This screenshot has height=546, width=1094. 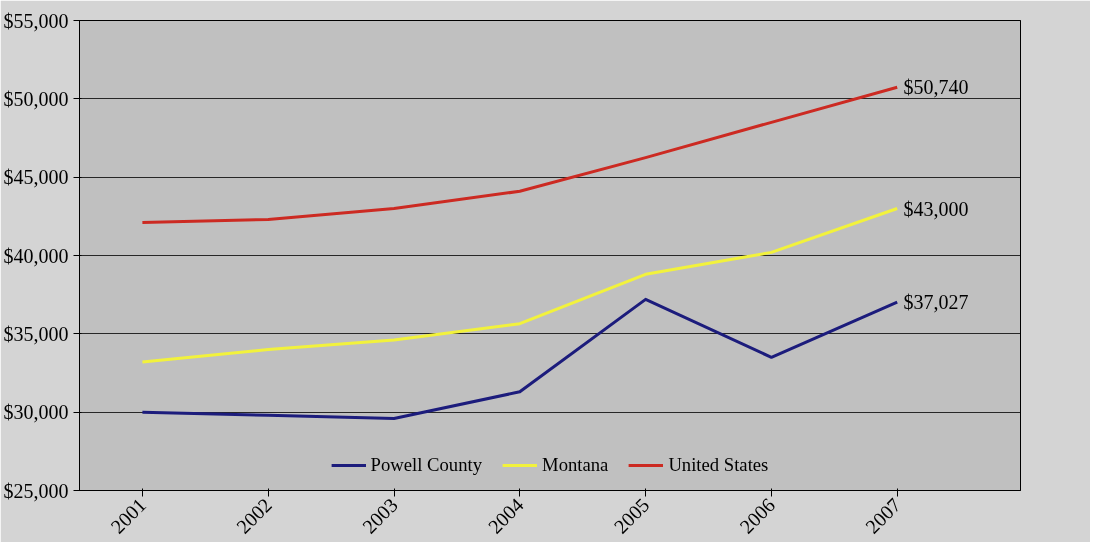 What do you see at coordinates (36, 177) in the screenshot?
I see `y-tick-label: $45,000` at bounding box center [36, 177].